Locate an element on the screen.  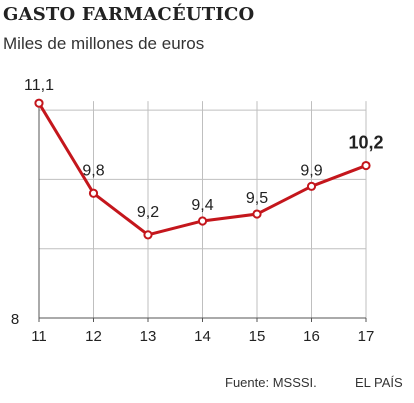
data-label: 10,2 is located at coordinates (365, 143).